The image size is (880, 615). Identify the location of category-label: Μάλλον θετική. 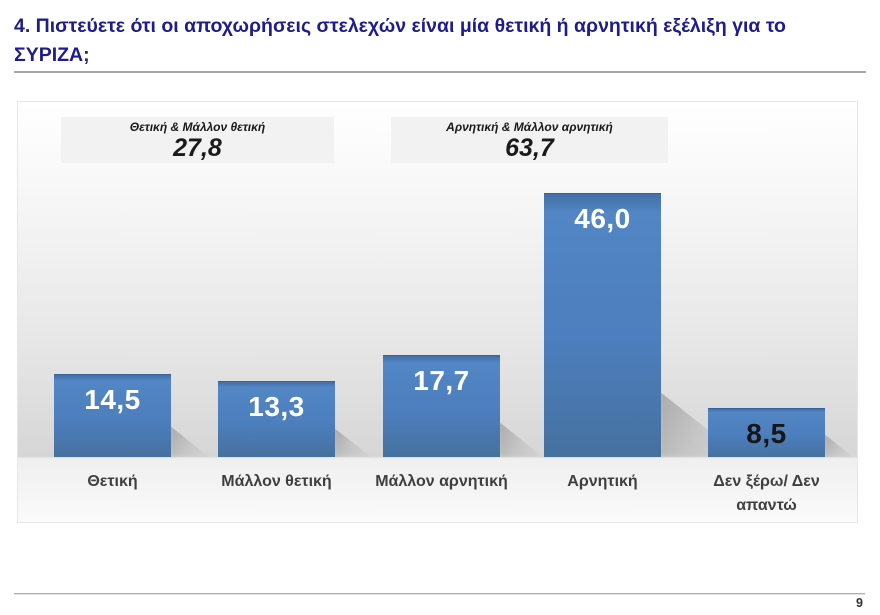
(276, 481).